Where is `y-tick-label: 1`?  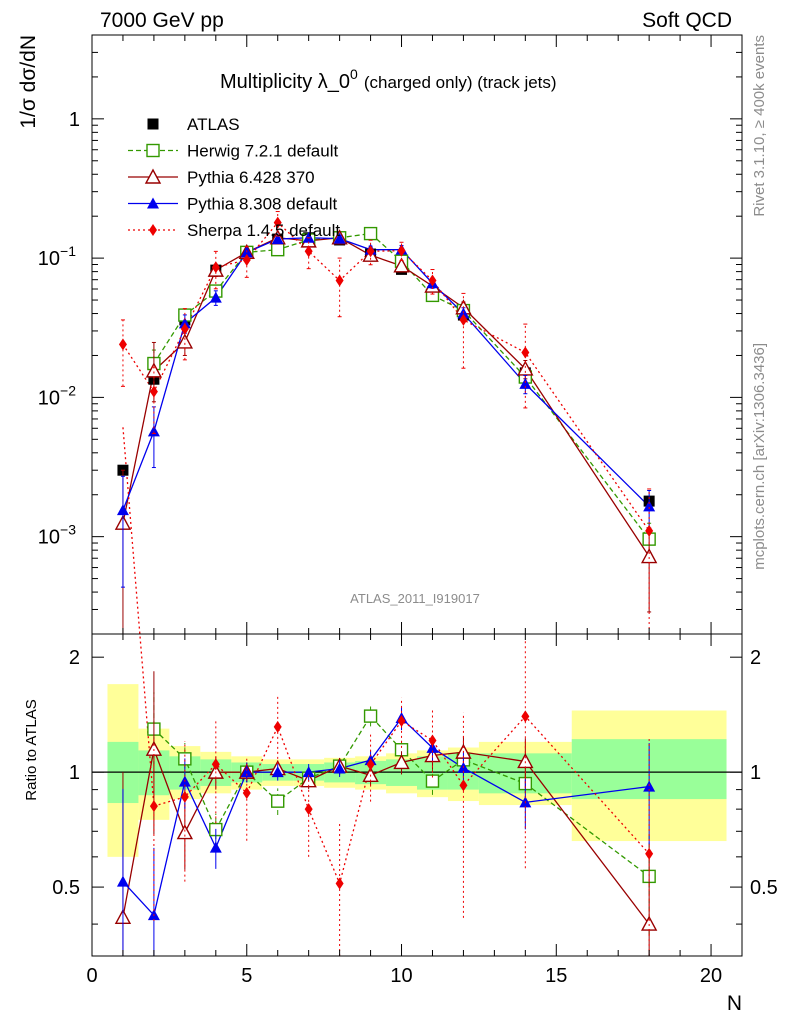
y-tick-label: 1 is located at coordinates (74, 120).